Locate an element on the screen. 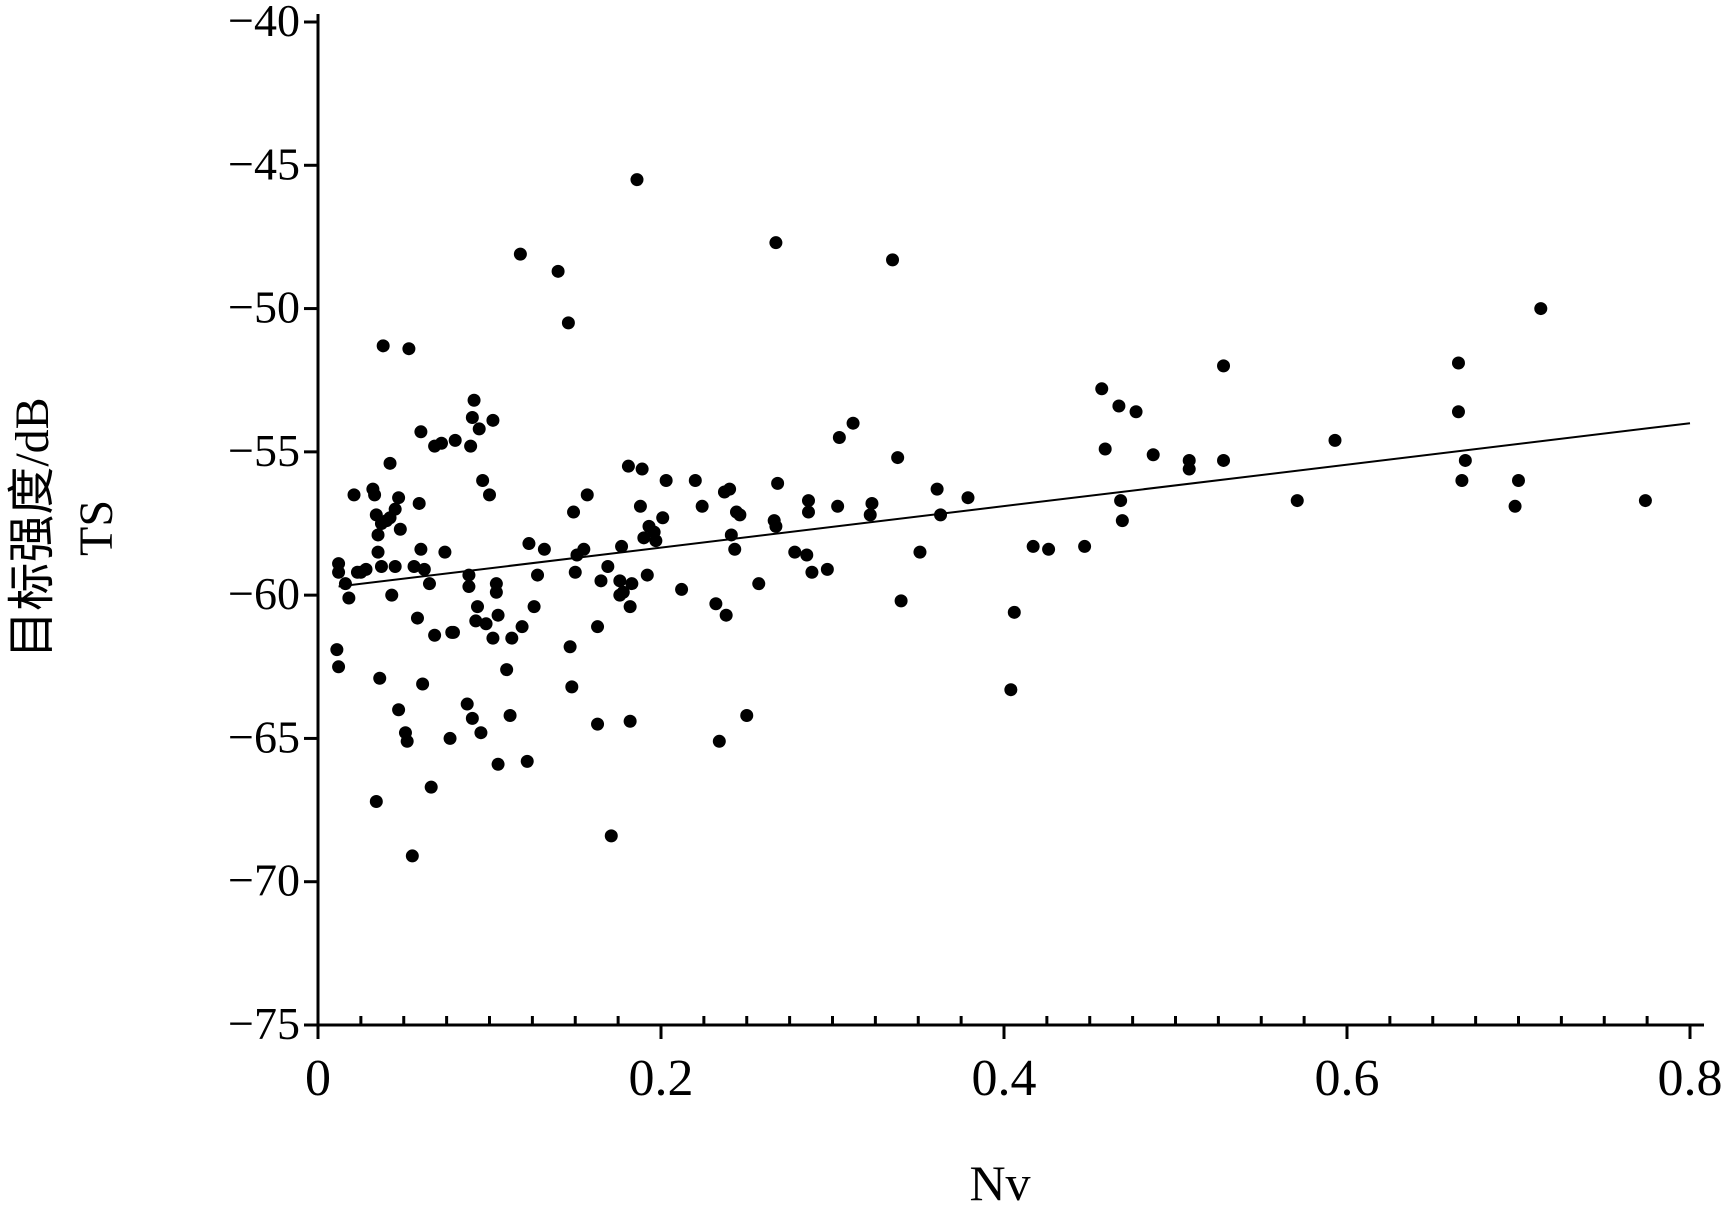 This screenshot has height=1217, width=1728. trendline-layer is located at coordinates (1014, 505).